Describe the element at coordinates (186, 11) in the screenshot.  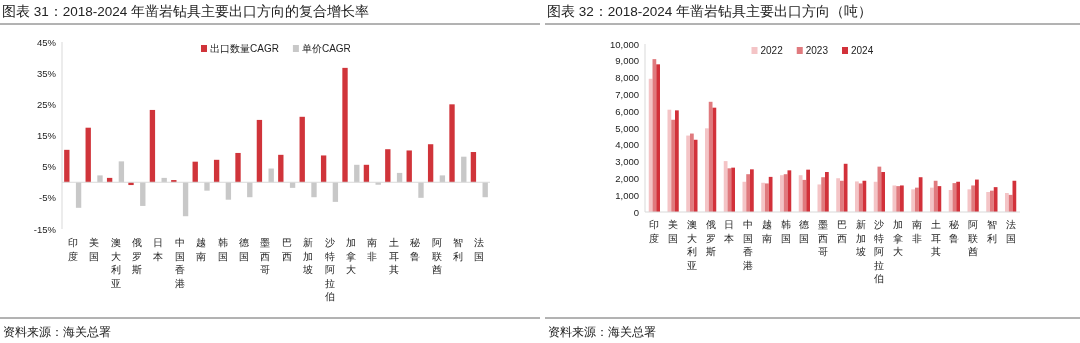
I see `chart-title: 图表 31：2018-2024 年凿岩钻具主要出口方向的复合增长率` at that location.